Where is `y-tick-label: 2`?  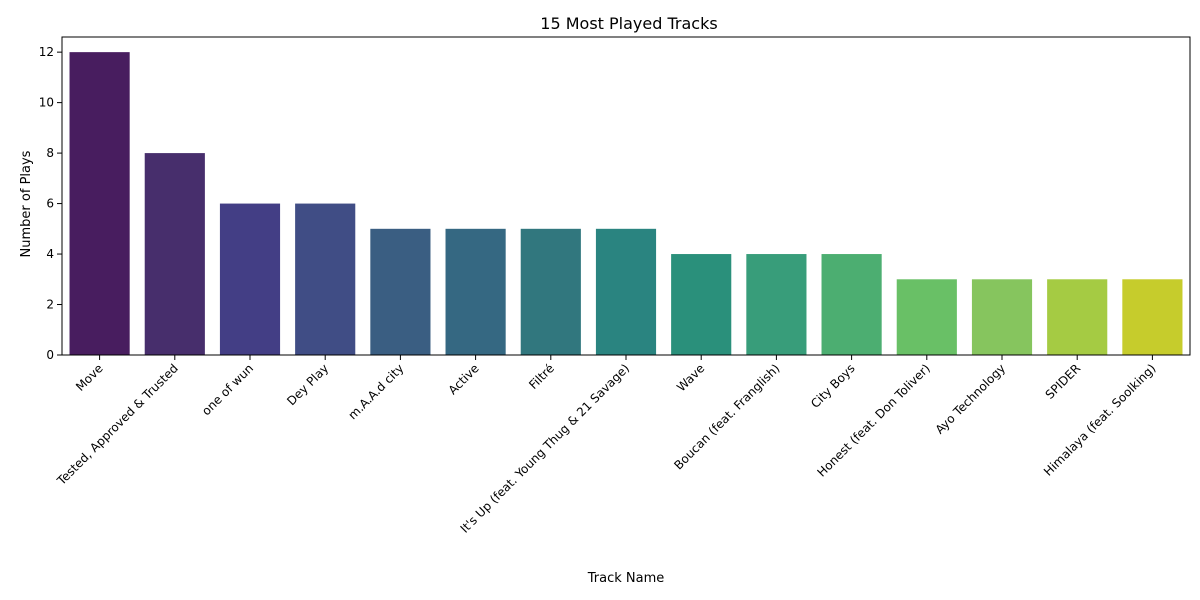 y-tick-label: 2 is located at coordinates (50, 305).